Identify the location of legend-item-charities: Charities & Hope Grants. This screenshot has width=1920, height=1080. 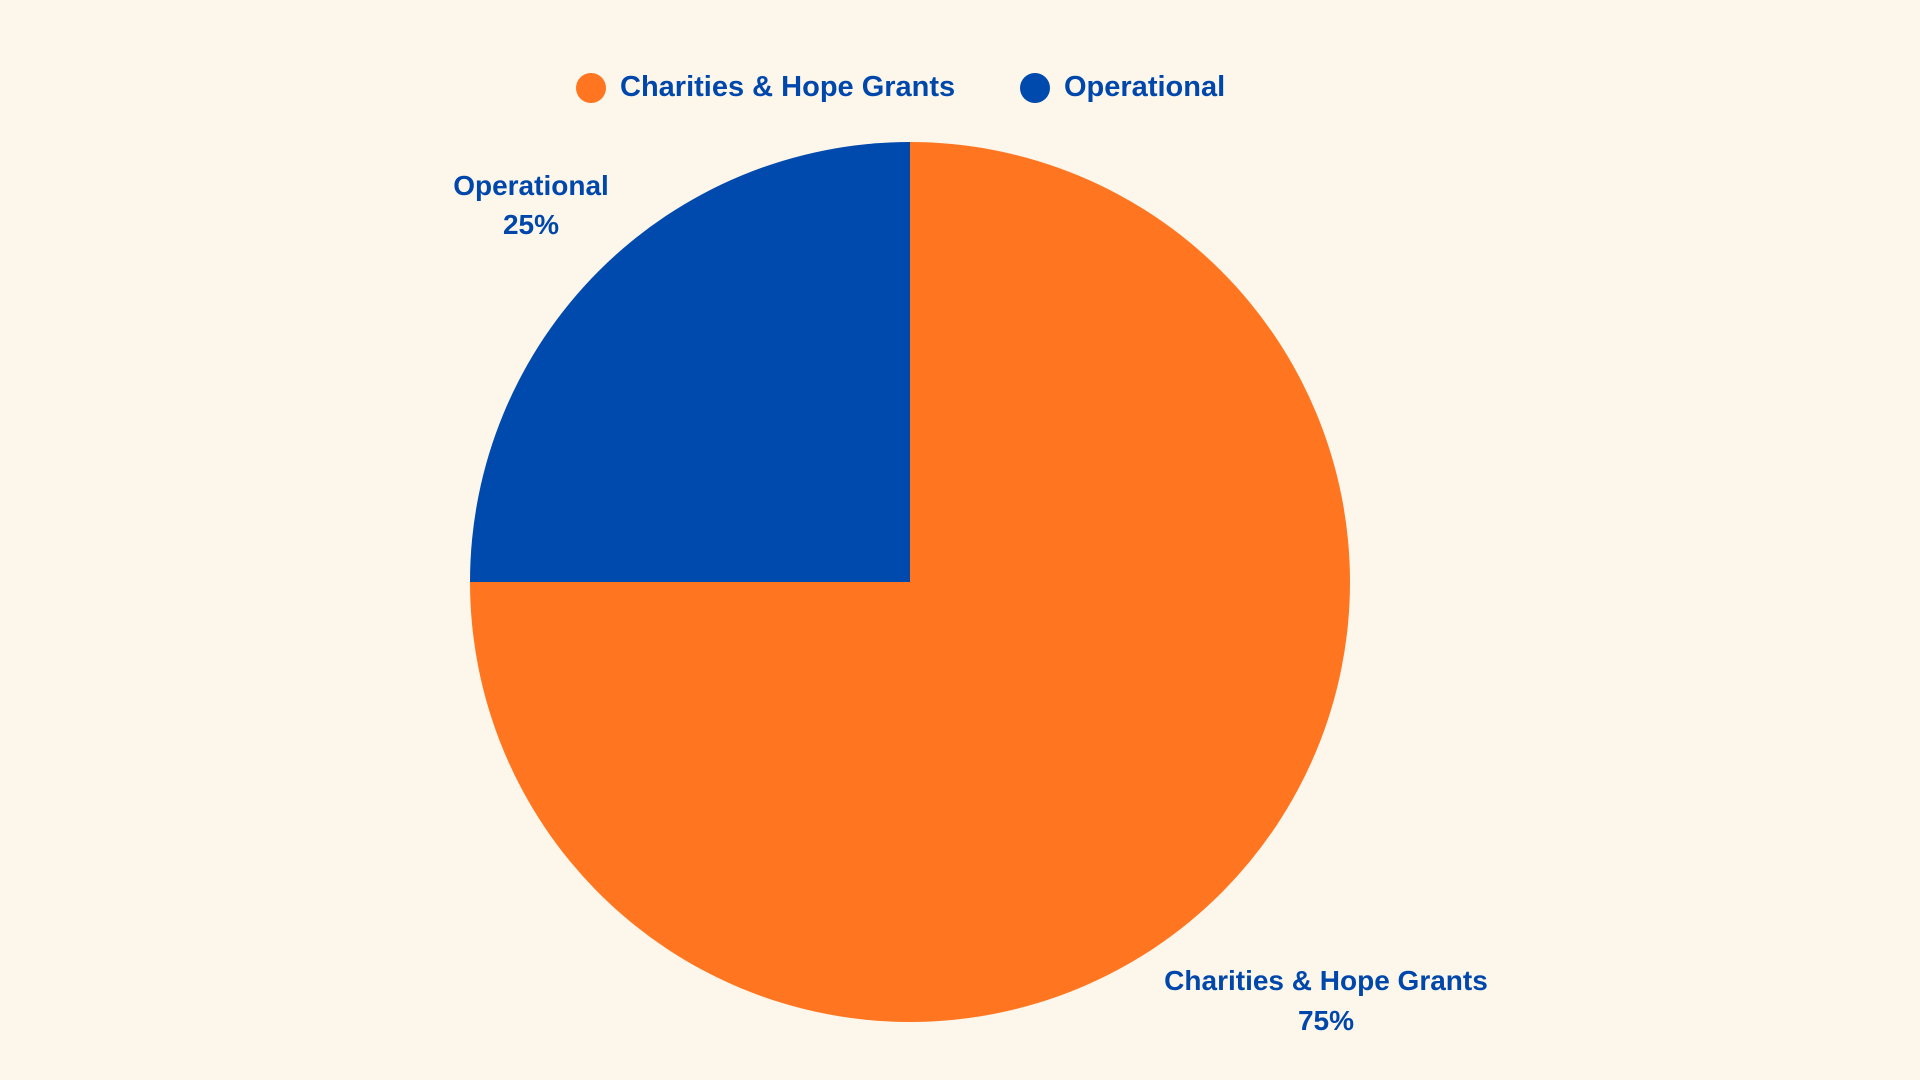
(765, 87).